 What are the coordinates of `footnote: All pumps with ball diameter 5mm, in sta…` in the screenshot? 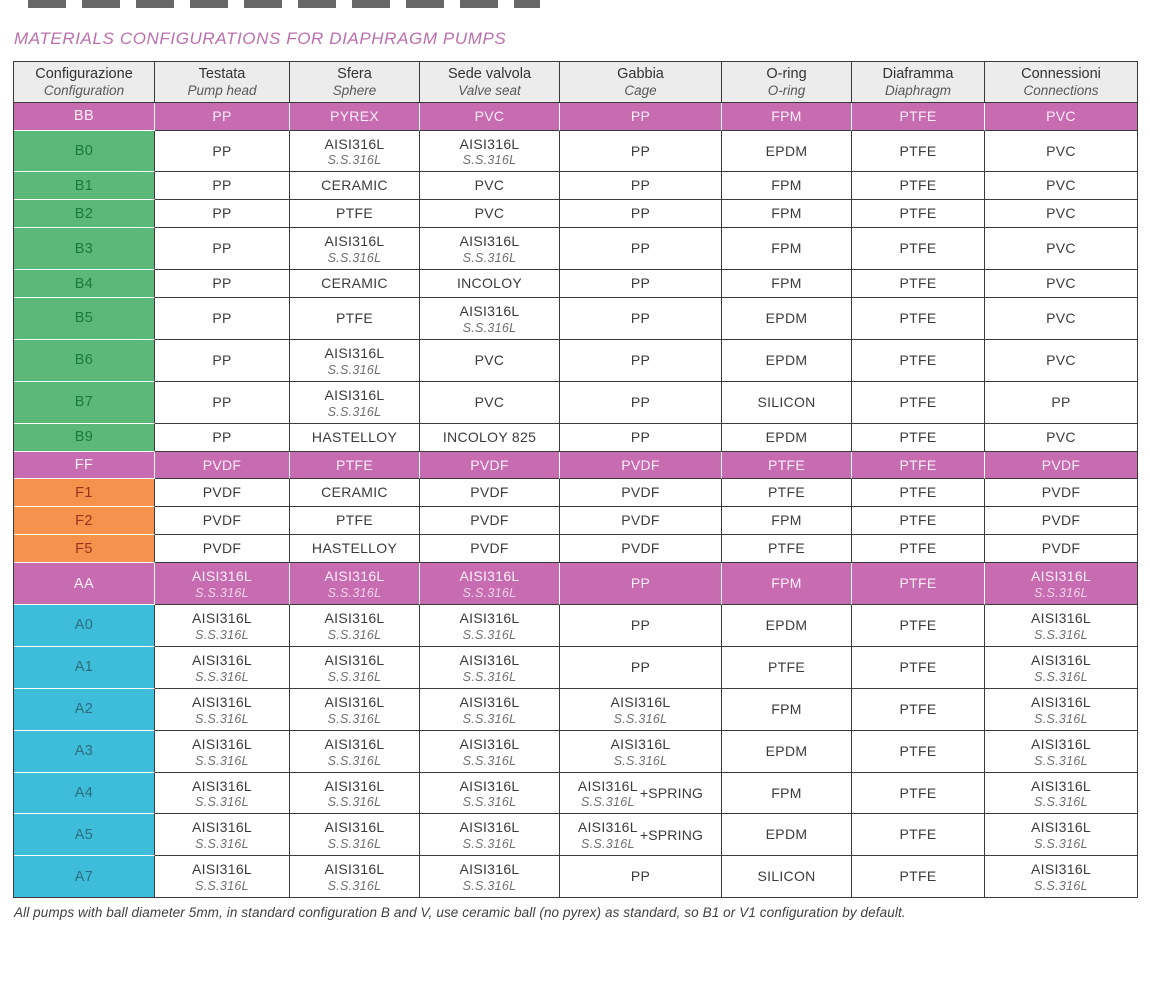 It's located at (460, 913).